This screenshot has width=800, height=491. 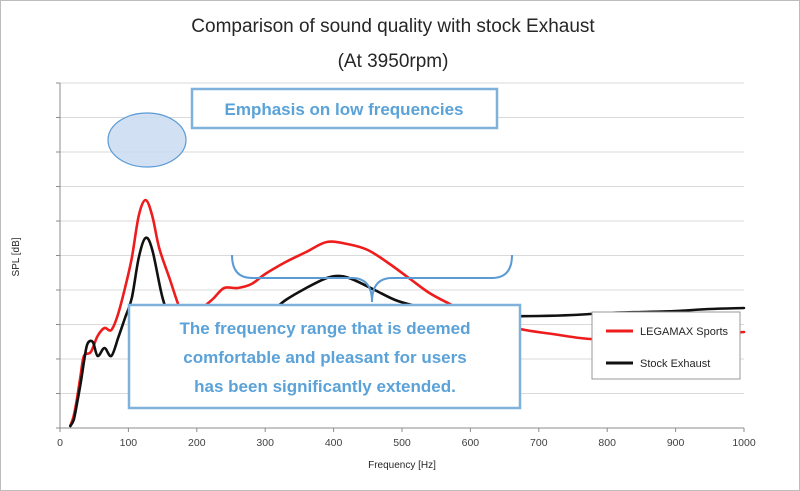 I want to click on x-tick-label: 700, so click(x=539, y=443).